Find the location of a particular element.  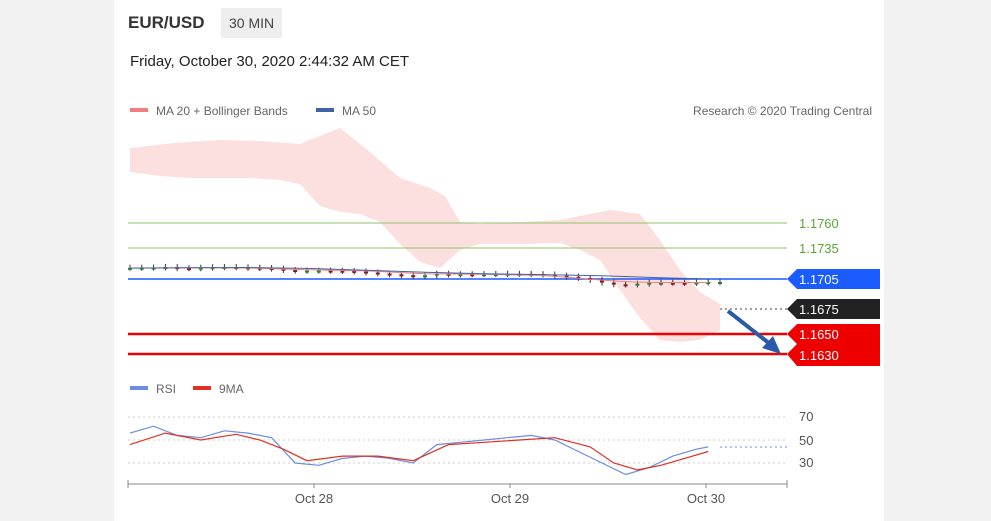

x-axis: Oct 28 Oct 29 Oct 30 is located at coordinates (457, 493).